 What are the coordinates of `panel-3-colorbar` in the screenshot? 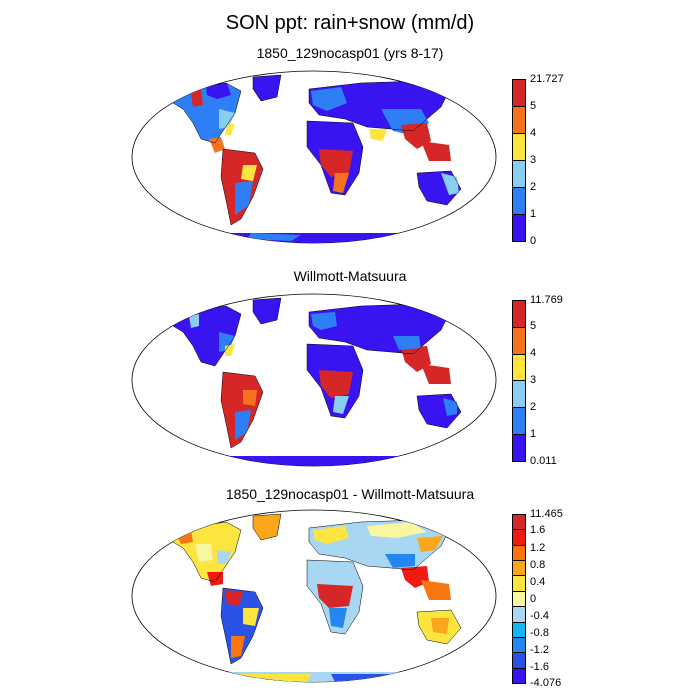 It's located at (519, 599).